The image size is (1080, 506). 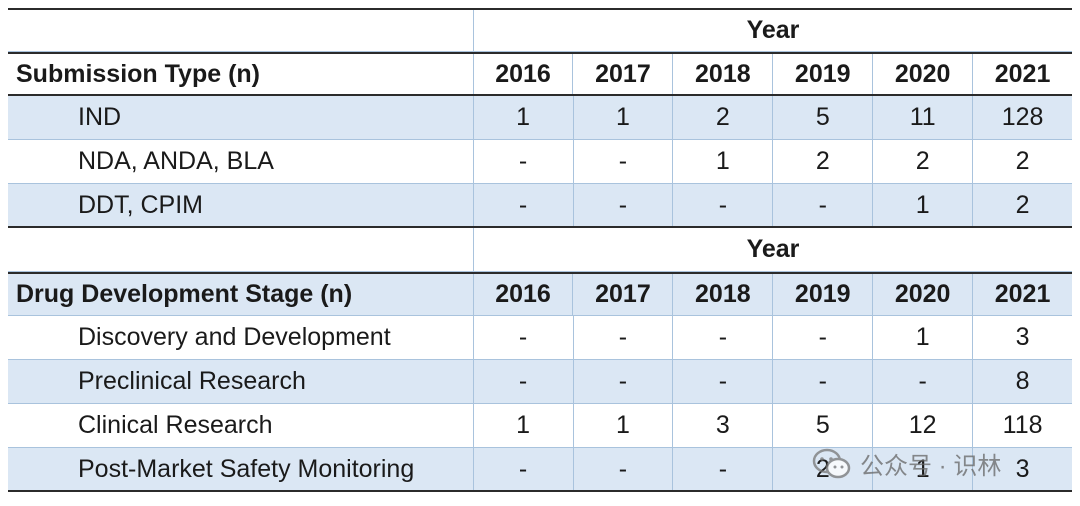 What do you see at coordinates (1022, 425) in the screenshot?
I see `table-cell: 118` at bounding box center [1022, 425].